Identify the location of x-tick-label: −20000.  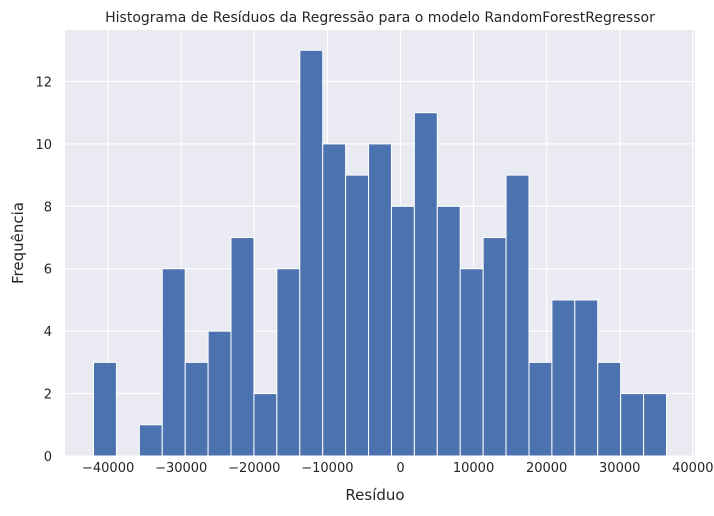
(254, 468).